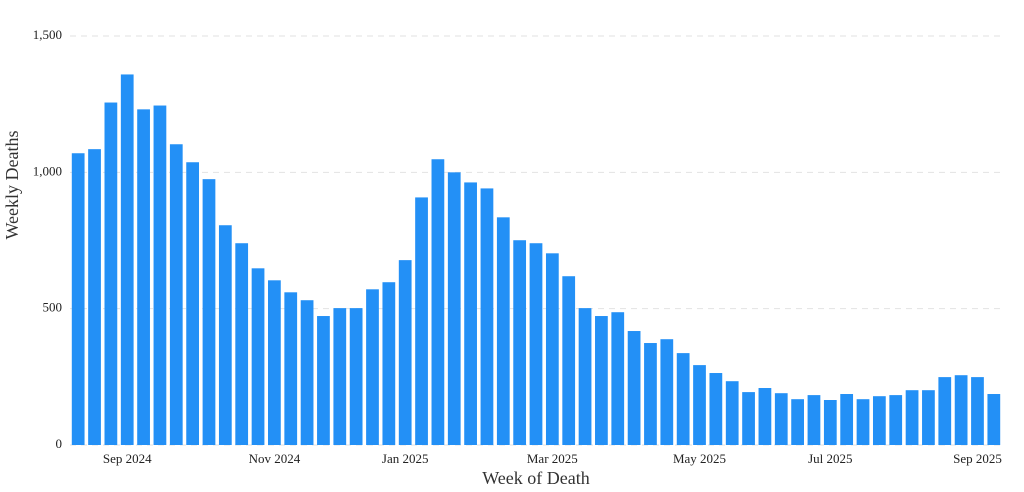 The image size is (1024, 492). Describe the element at coordinates (12, 184) in the screenshot. I see `y-axis-title: Weekly Deaths` at that location.